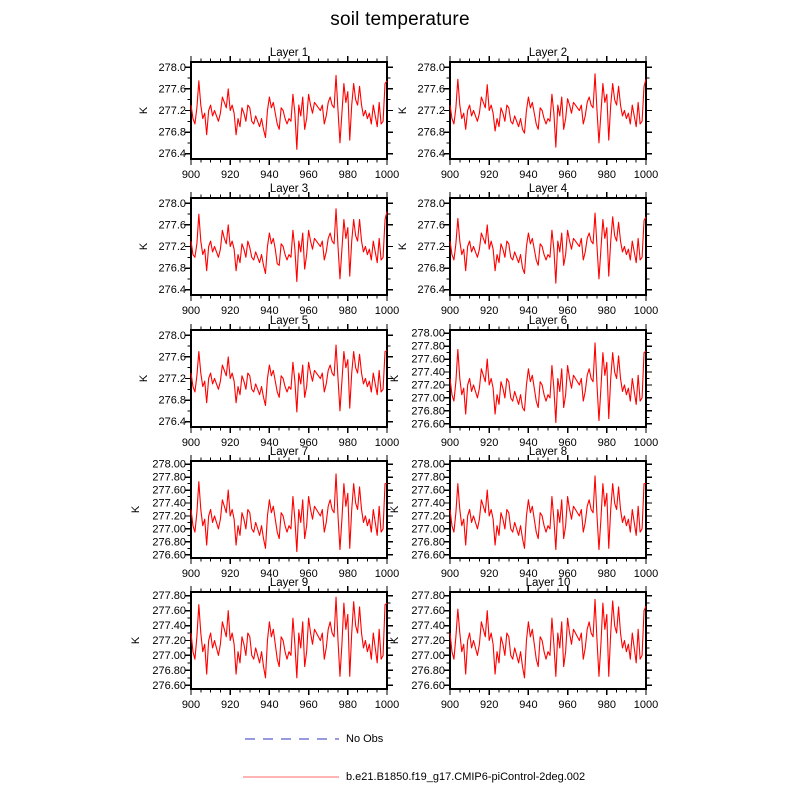  I want to click on subplot-title: Layer 1, so click(289, 53).